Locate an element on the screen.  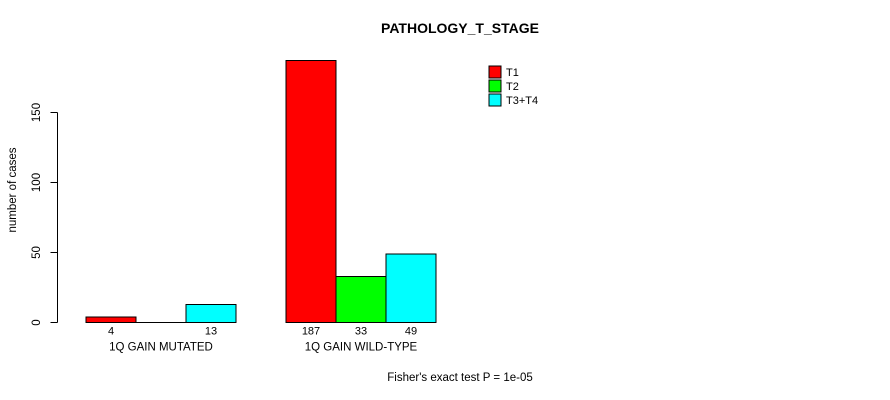
y-axis-tick-label: 150 is located at coordinates (37, 112).